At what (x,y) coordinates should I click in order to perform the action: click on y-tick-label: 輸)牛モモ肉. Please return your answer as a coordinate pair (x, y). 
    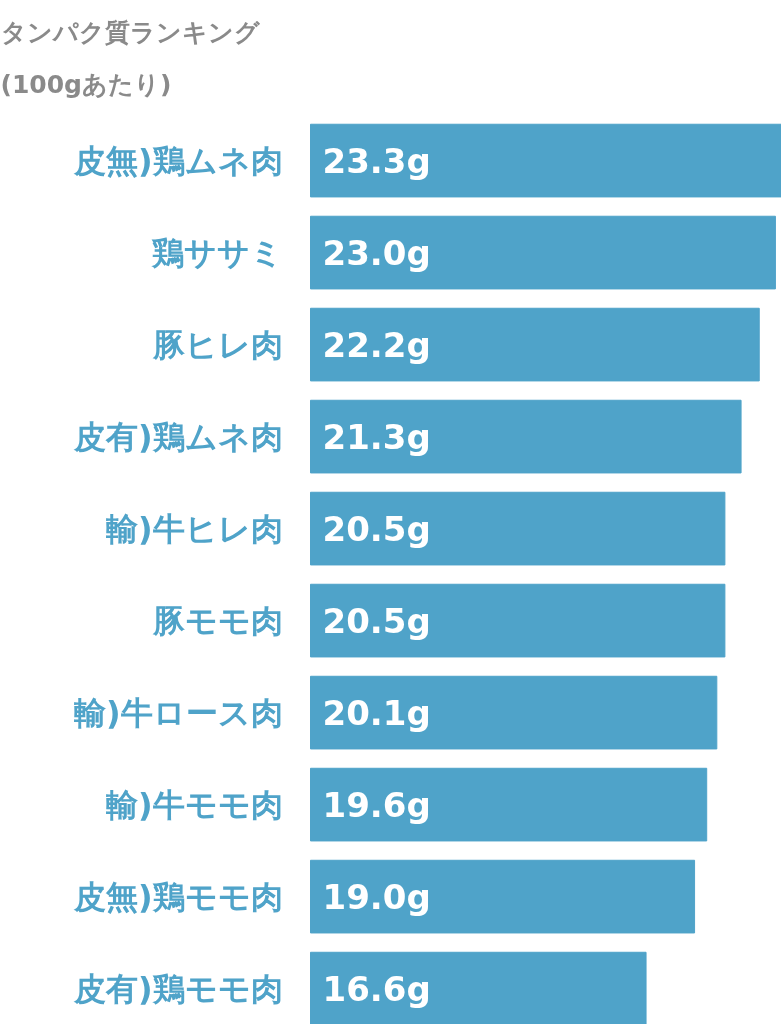
    Looking at the image, I should click on (193, 804).